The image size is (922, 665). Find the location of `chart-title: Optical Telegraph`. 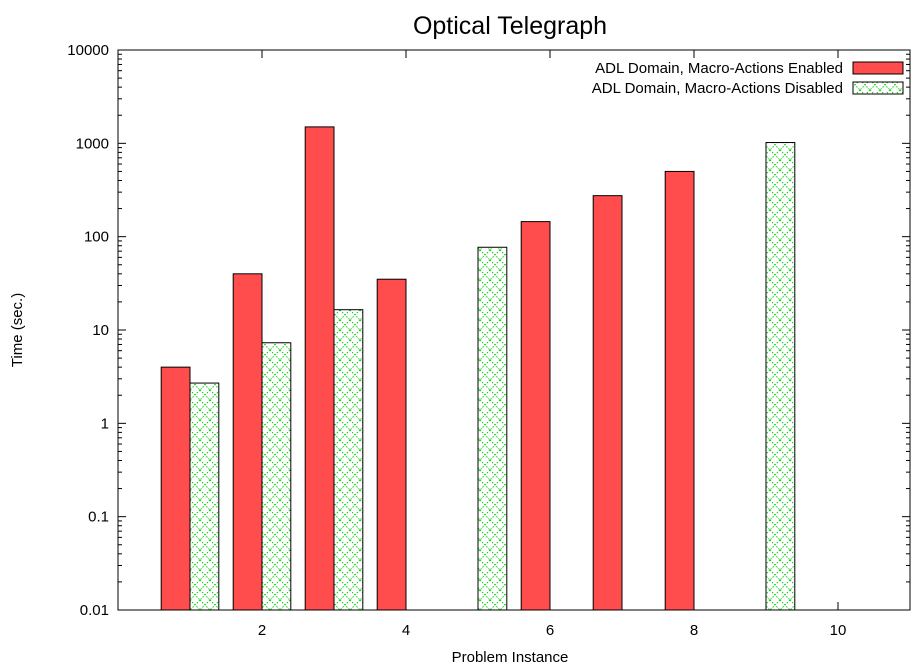

chart-title: Optical Telegraph is located at coordinates (510, 26).